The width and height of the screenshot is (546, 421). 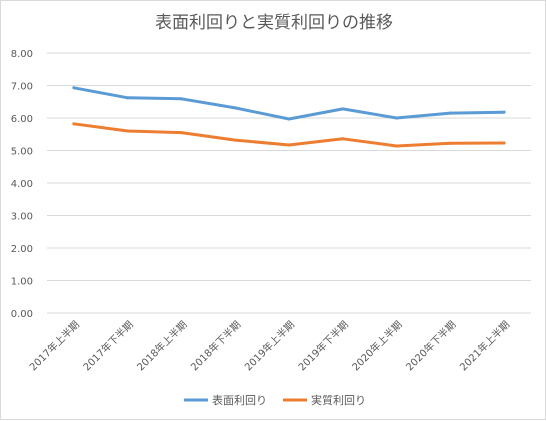 What do you see at coordinates (376, 345) in the screenshot?
I see `x-tick-label: 2020年上半期` at bounding box center [376, 345].